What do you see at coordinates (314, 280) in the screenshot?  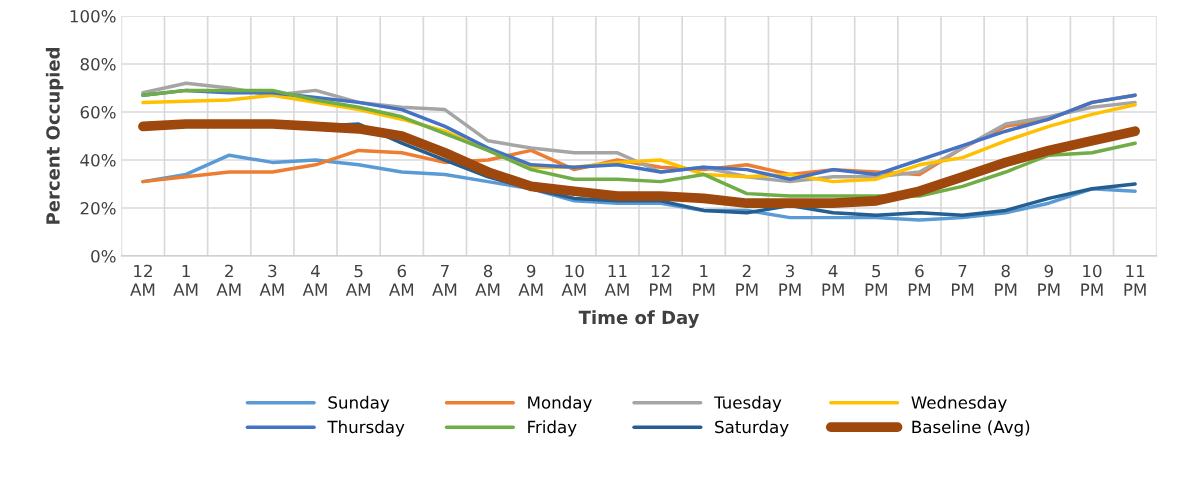 I see `x-tick-label: 4 AM` at bounding box center [314, 280].